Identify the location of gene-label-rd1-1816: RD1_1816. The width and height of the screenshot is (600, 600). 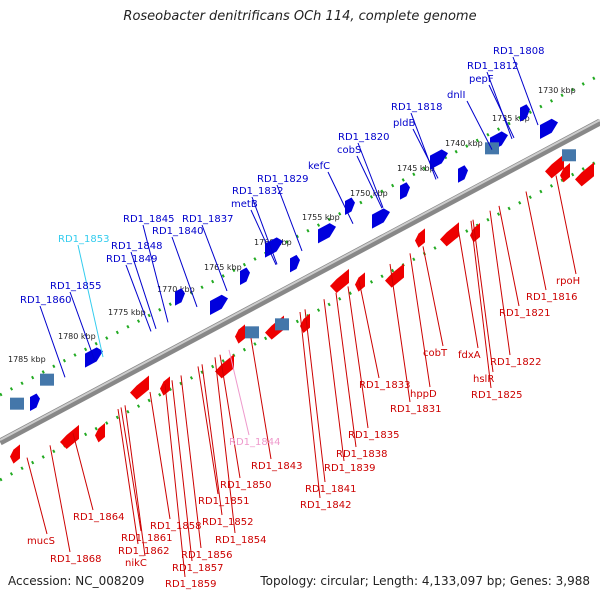
(551, 297).